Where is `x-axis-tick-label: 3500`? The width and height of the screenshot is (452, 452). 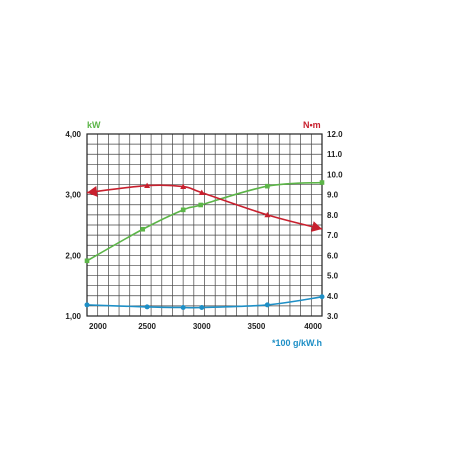
x-axis-tick-label: 3500 is located at coordinates (257, 326).